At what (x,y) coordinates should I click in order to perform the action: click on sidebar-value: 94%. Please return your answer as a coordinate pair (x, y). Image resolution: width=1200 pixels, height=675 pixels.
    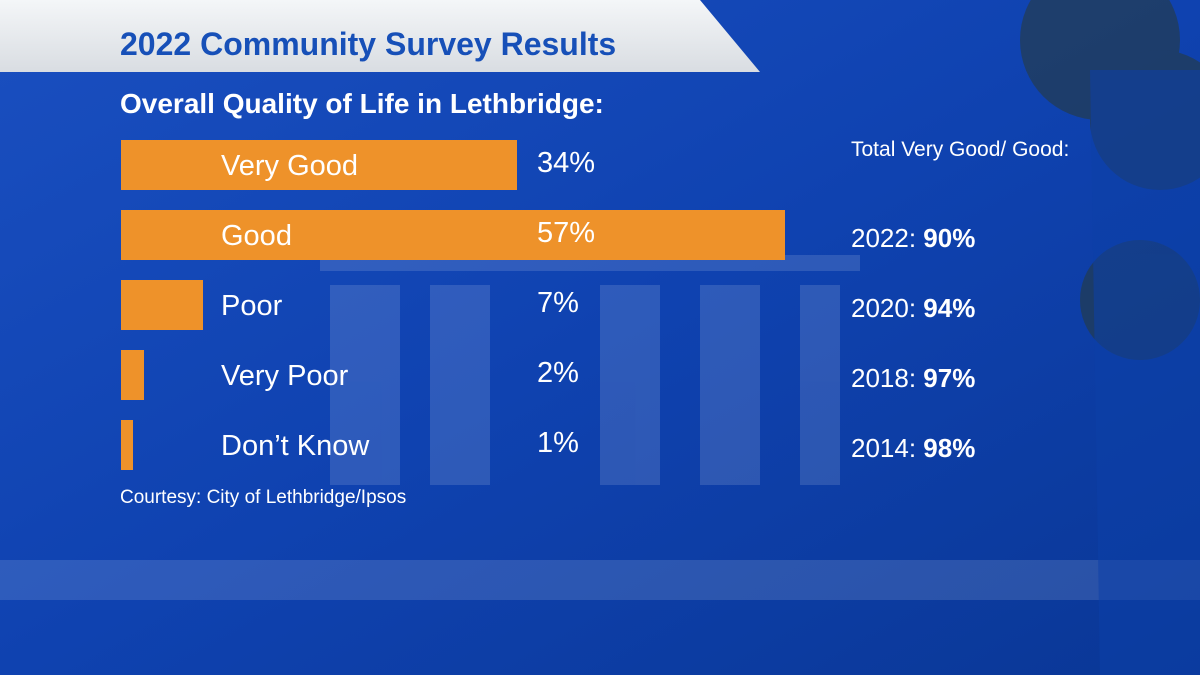
    Looking at the image, I should click on (949, 308).